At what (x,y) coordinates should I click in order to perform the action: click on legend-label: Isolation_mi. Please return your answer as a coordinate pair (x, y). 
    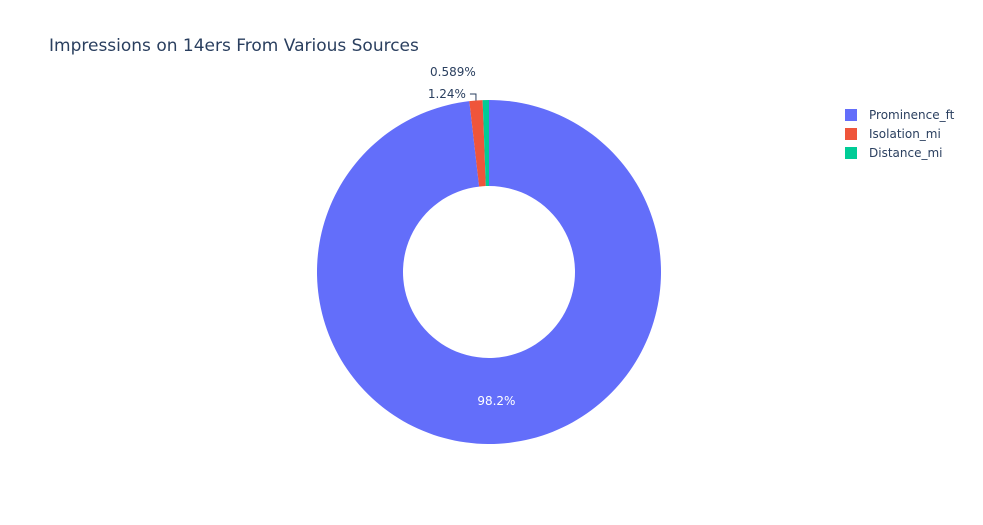
    Looking at the image, I should click on (905, 134).